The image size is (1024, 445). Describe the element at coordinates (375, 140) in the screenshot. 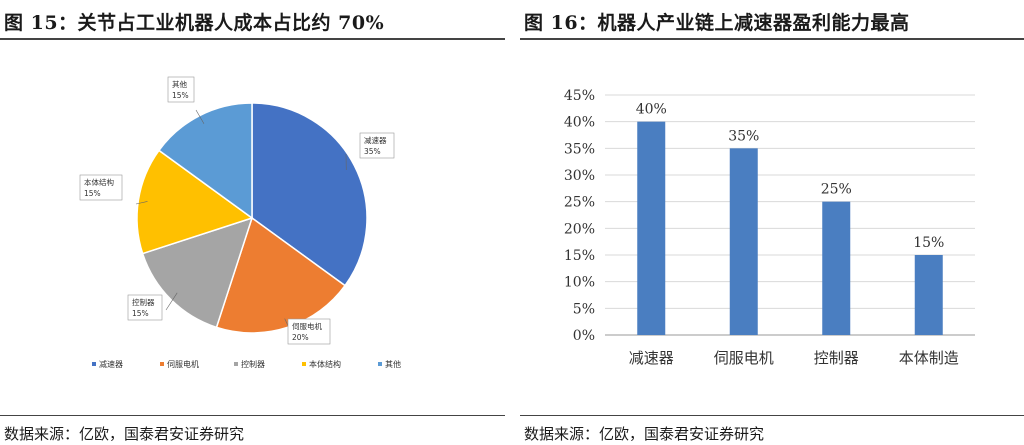

I see `slice-name-label: 减速器` at that location.